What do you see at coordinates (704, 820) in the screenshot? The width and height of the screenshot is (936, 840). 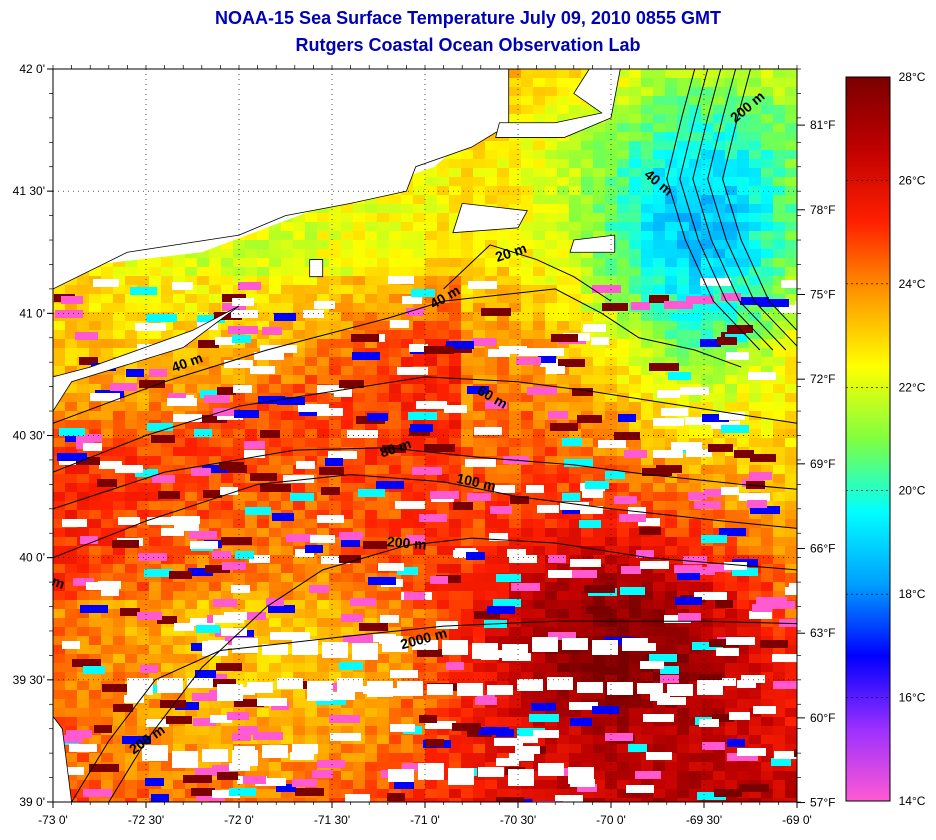 I see `lon-tick-label: -69 30'` at bounding box center [704, 820].